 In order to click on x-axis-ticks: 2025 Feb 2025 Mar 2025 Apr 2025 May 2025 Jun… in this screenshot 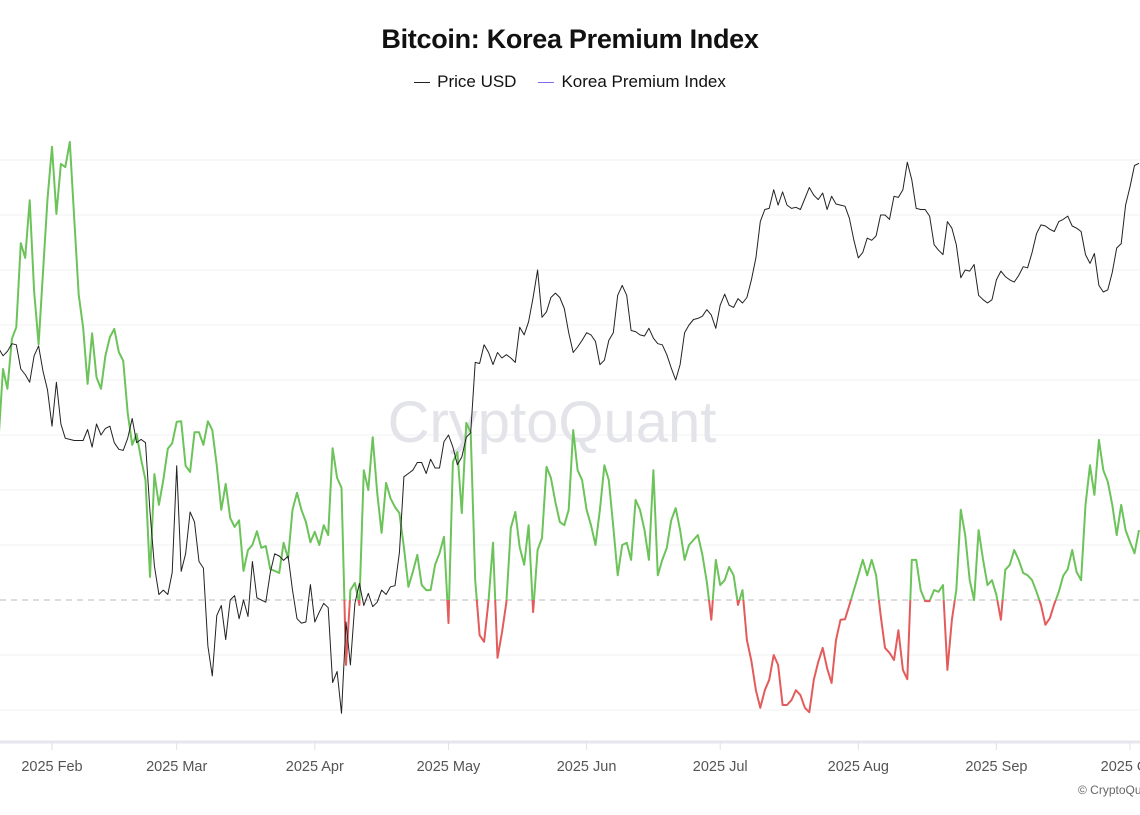, I will do `click(580, 758)`.